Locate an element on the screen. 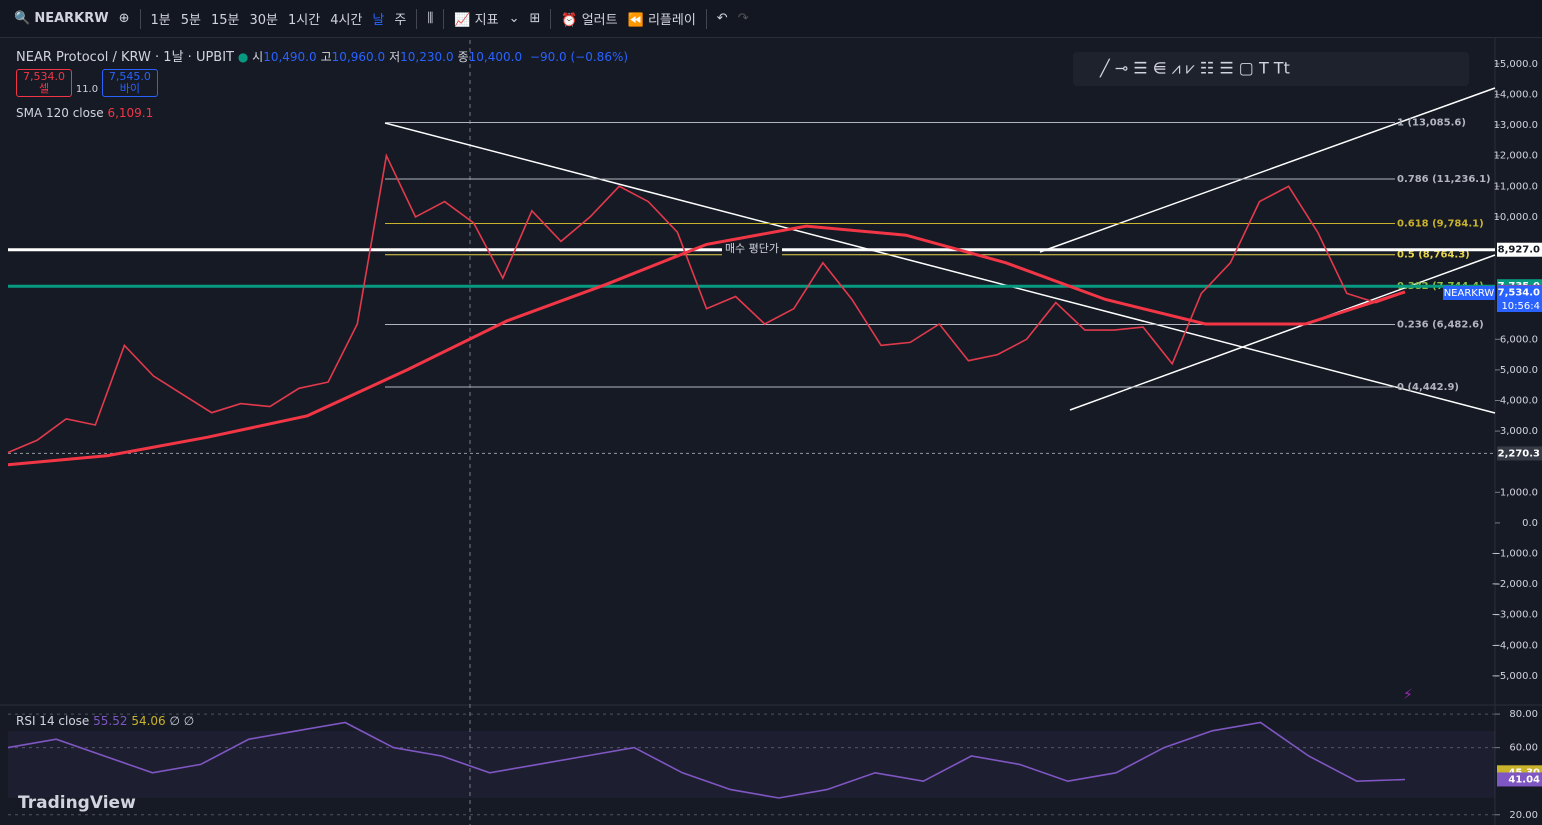 This screenshot has height=825, width=1542. price-tag-label: 8,927.0 is located at coordinates (1519, 250).